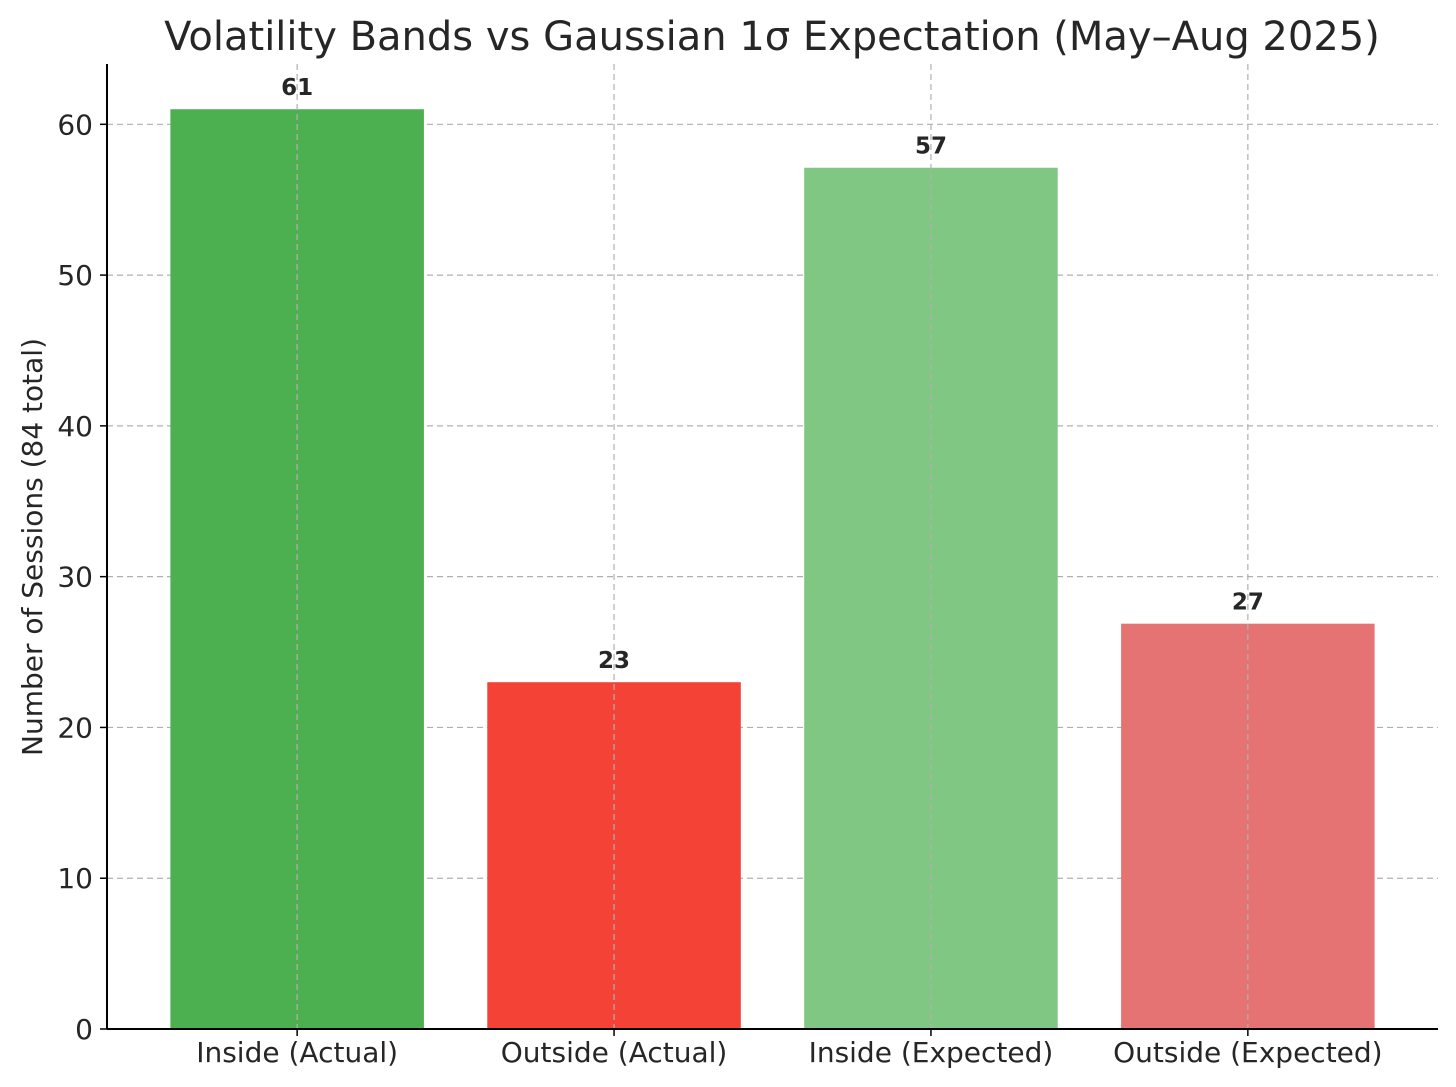 This screenshot has height=1087, width=1456. I want to click on x-tick-label: Outside (Actual), so click(614, 1052).